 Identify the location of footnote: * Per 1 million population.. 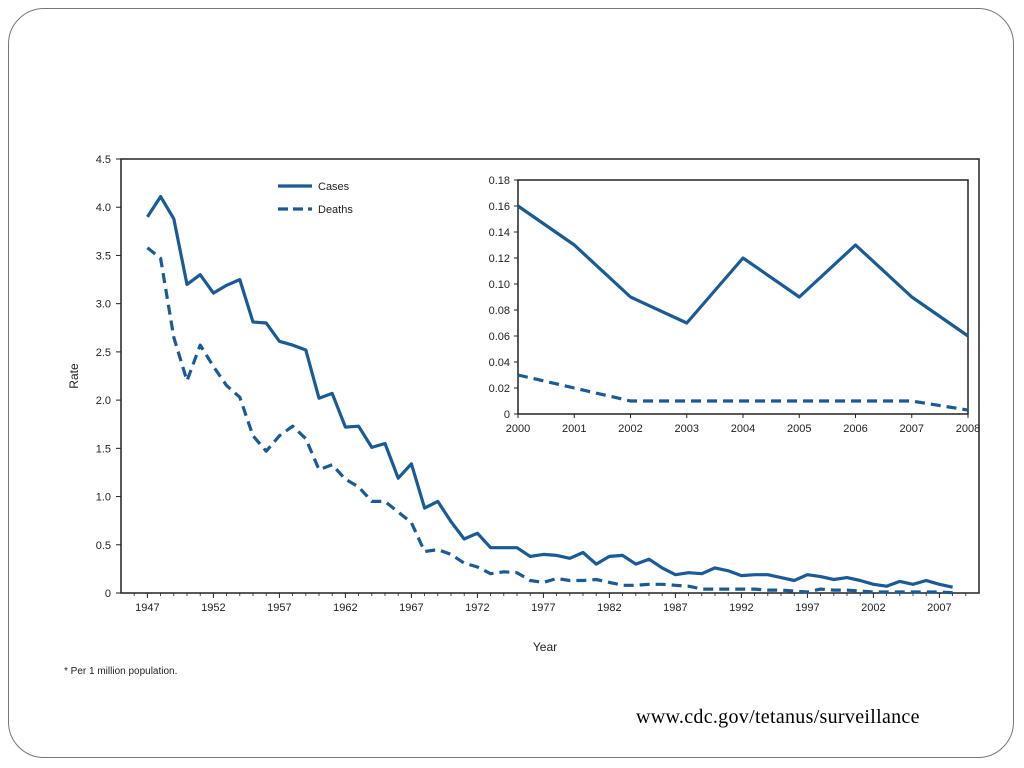
(120, 671).